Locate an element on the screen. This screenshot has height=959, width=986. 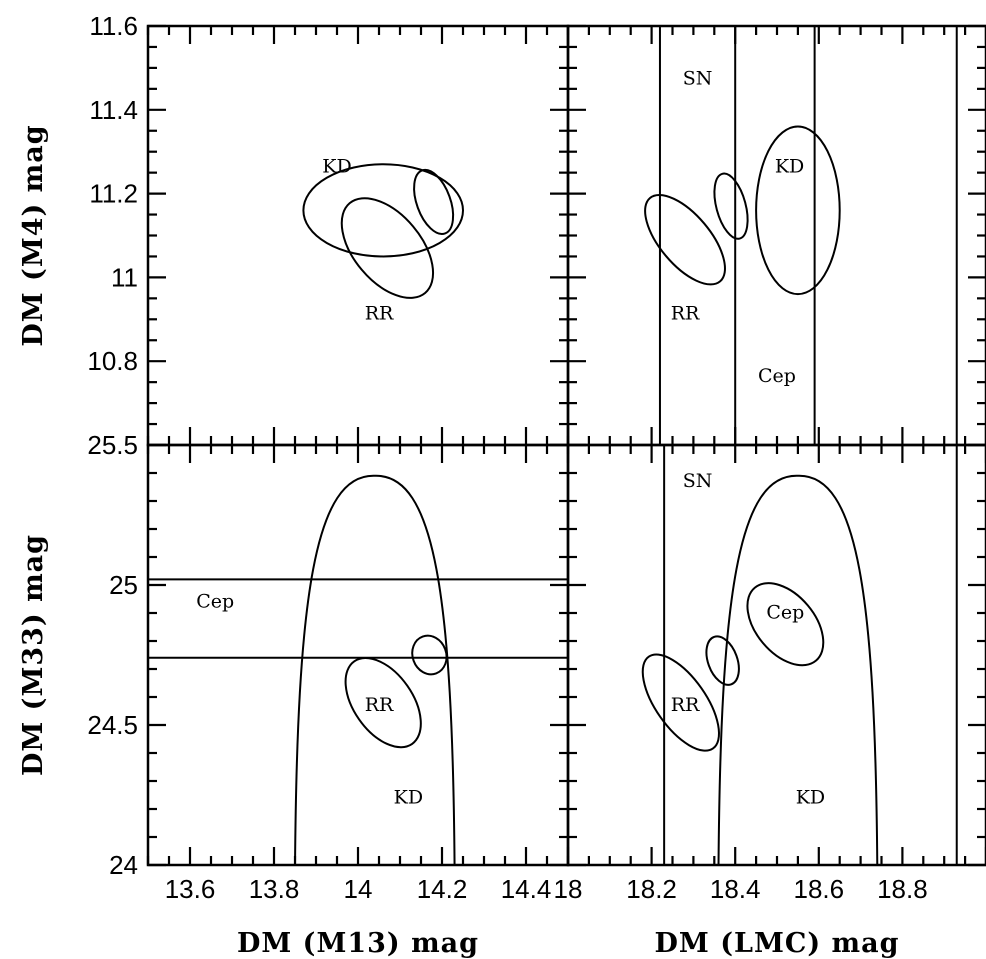
x-tick-label: 18.8 is located at coordinates (902, 889).